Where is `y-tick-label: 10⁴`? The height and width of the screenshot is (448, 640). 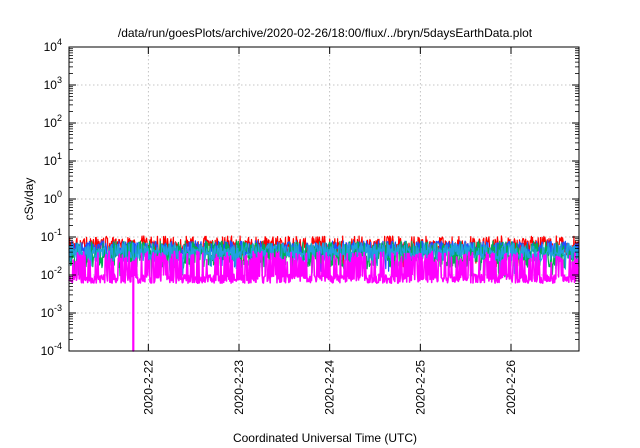 y-tick-label: 10⁴ is located at coordinates (53, 45).